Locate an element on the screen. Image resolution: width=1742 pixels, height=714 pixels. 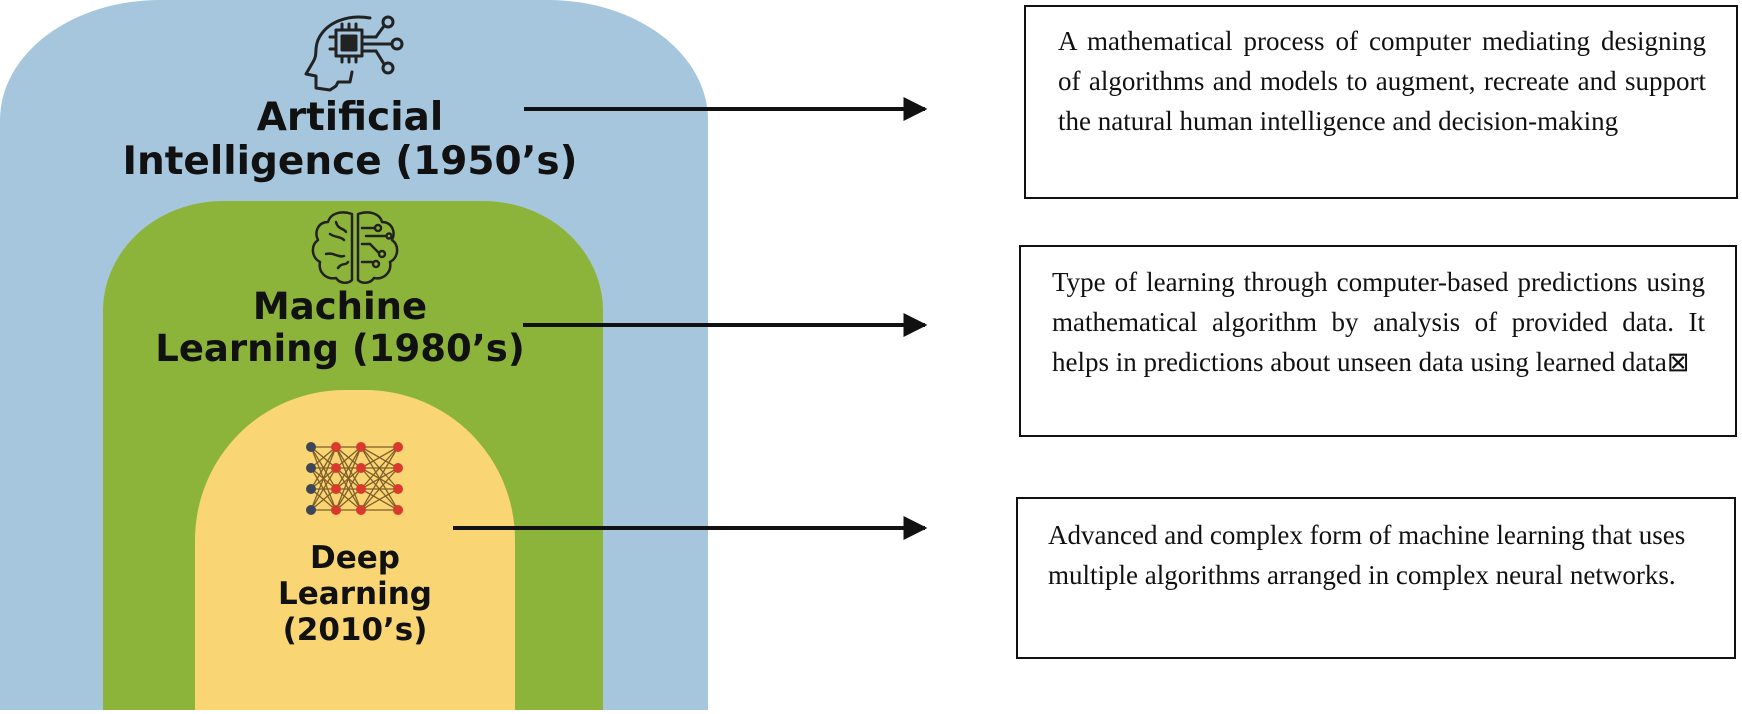
ml-title: Machine Learning (1980’s) is located at coordinates (340, 327).